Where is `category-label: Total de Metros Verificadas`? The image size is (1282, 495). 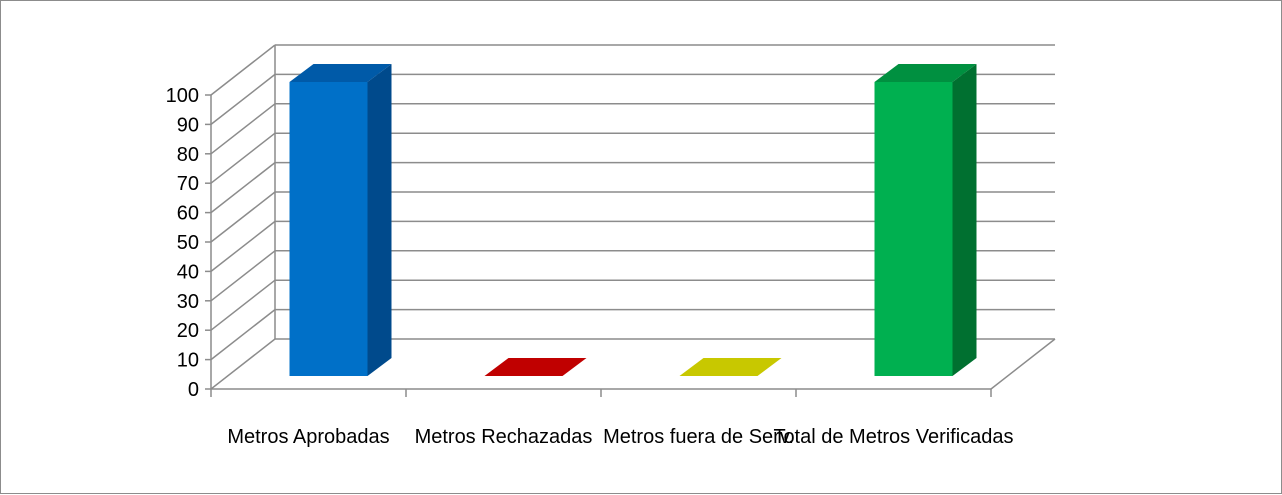 category-label: Total de Metros Verificadas is located at coordinates (893, 437).